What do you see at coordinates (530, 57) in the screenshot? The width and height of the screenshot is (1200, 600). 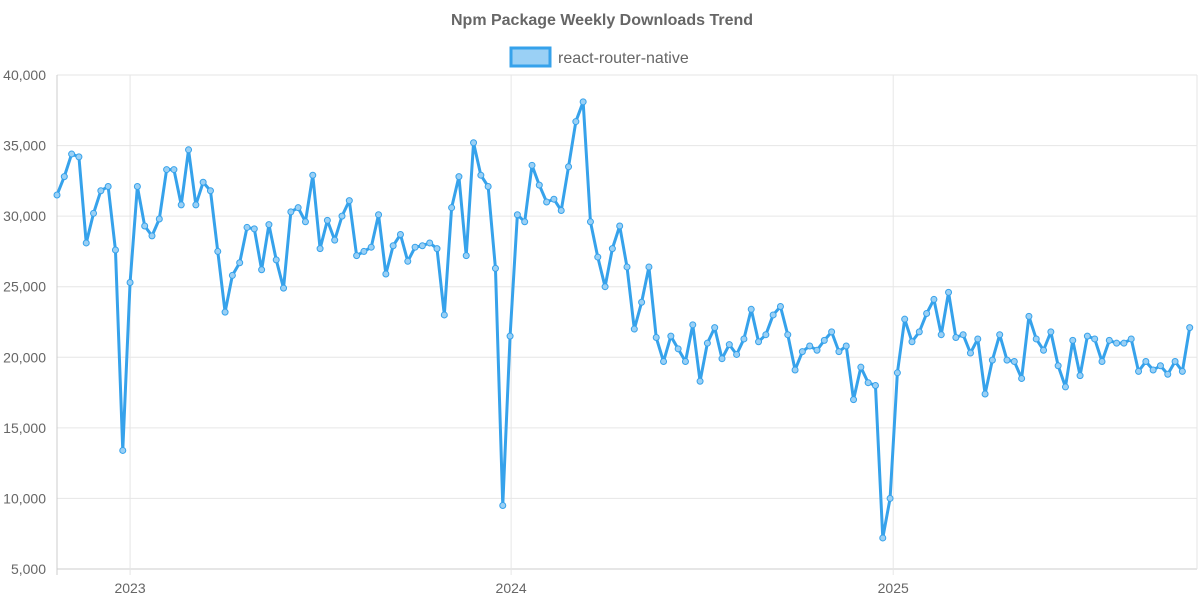 I see `legend-swatch` at bounding box center [530, 57].